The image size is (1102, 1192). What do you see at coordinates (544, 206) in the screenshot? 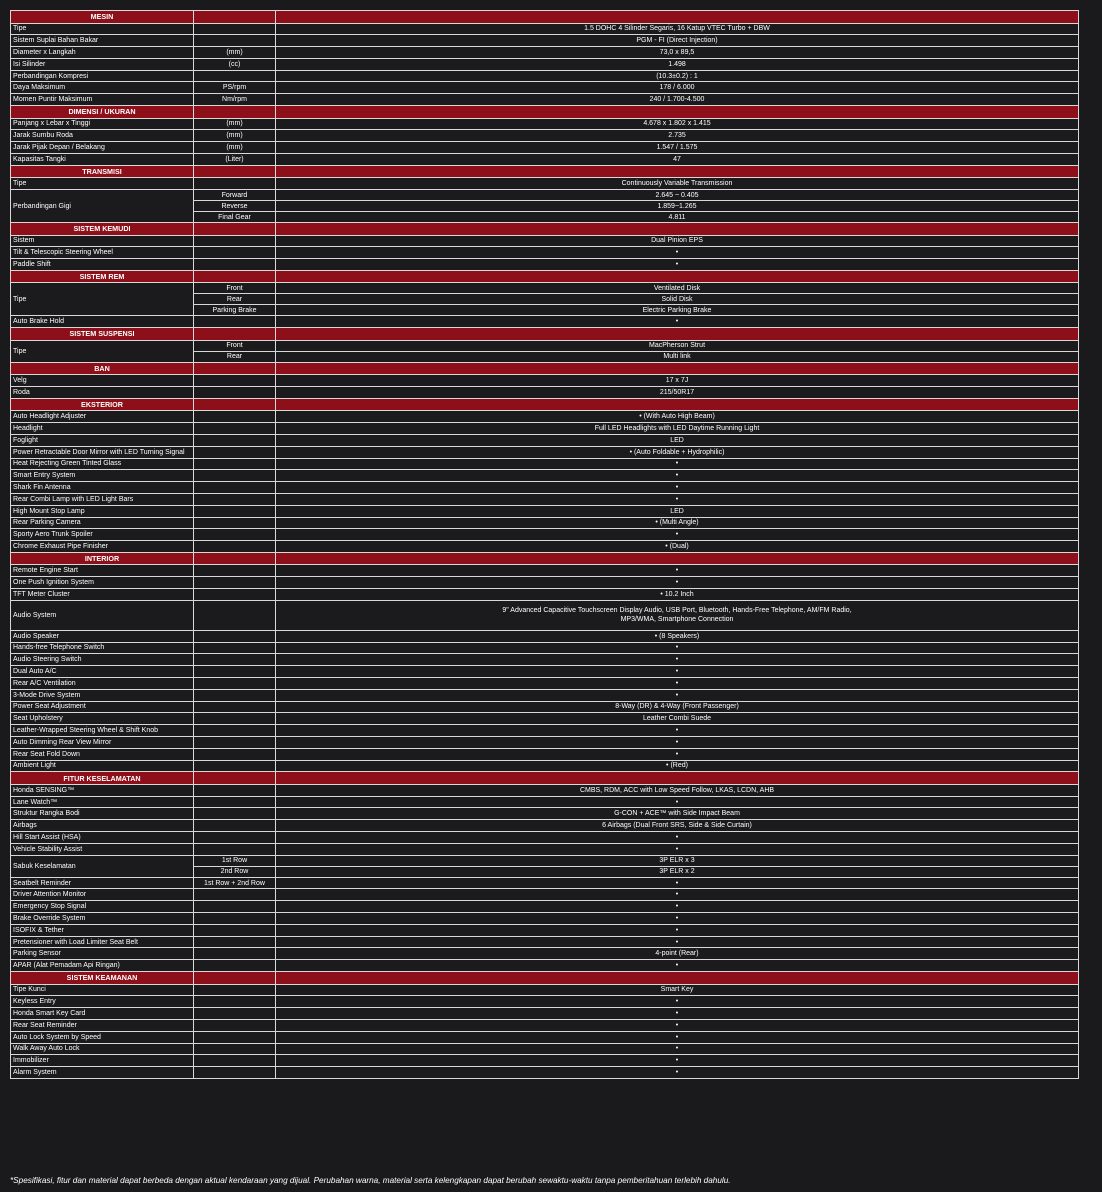
I see `spec-row: Perbandingan Gigi Forward 2.645 ~ 0.405` at bounding box center [544, 206].